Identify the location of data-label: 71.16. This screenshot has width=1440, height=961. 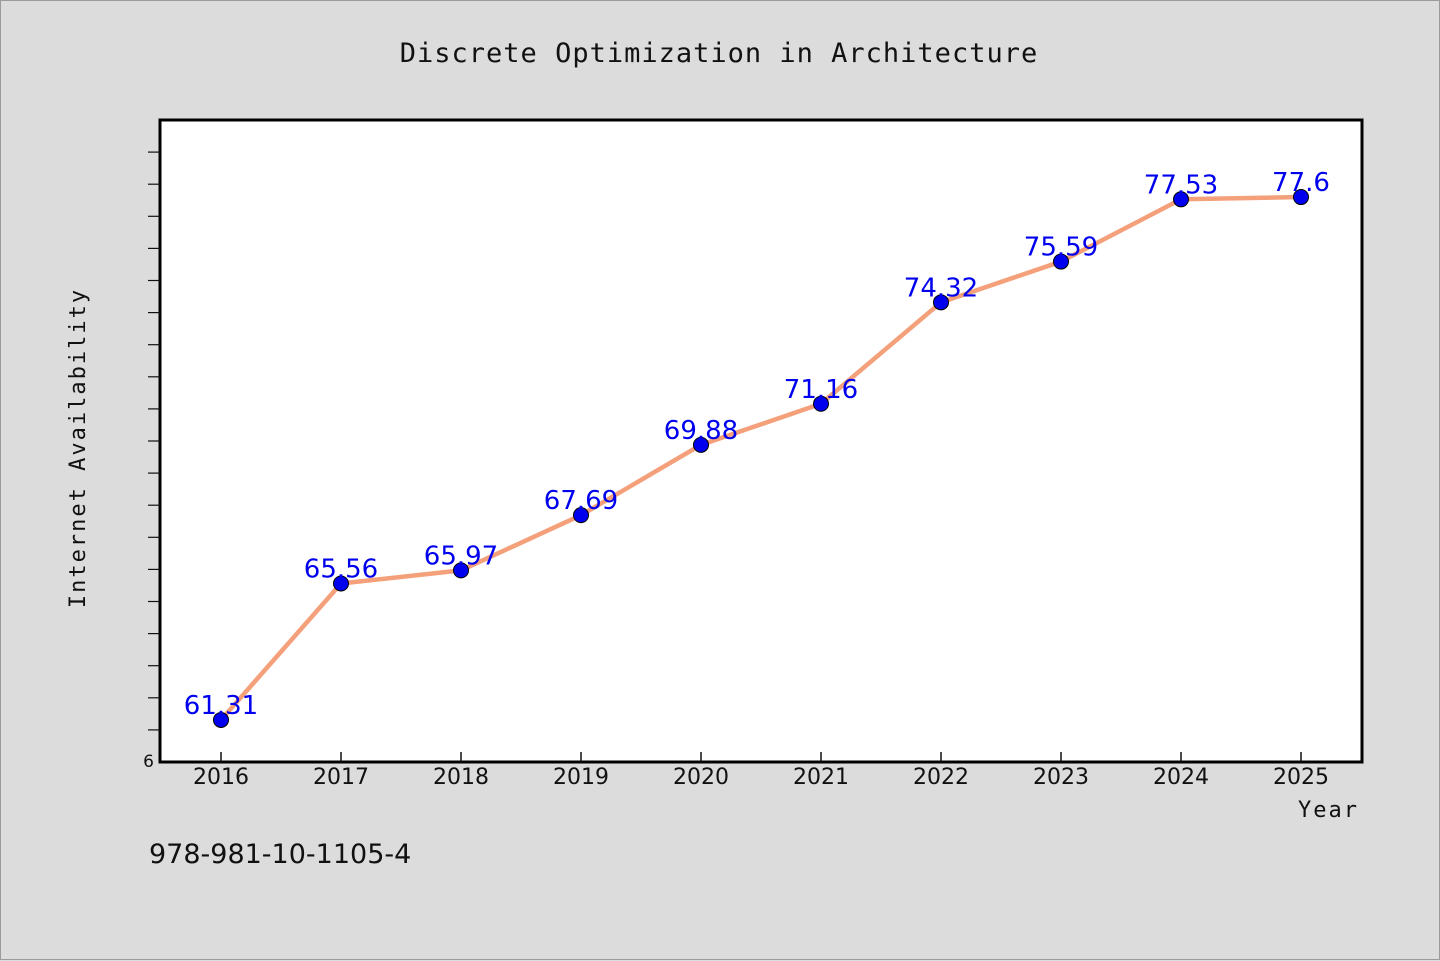
(821, 390).